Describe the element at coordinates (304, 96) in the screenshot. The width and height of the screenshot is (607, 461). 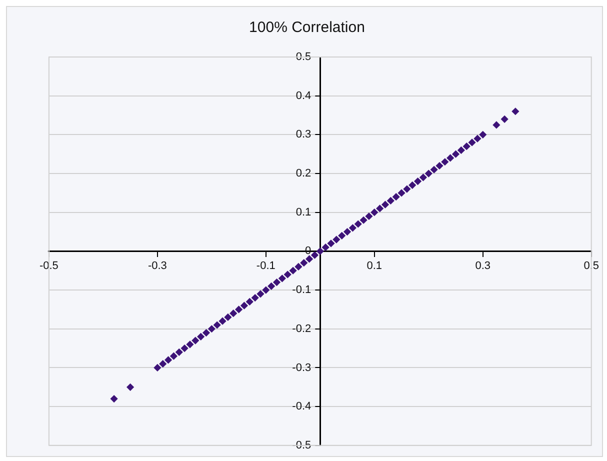
I see `y-tick-label: 0.4` at that location.